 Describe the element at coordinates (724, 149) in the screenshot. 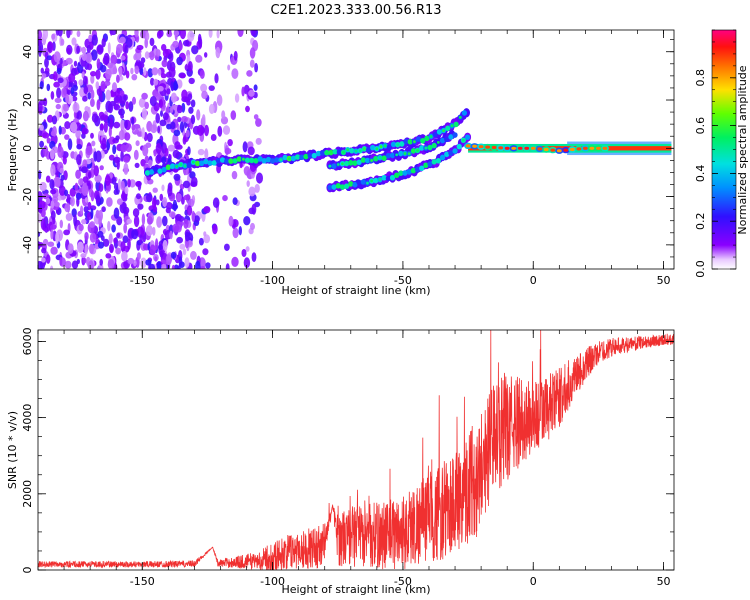

I see `colorbar-gradient` at that location.